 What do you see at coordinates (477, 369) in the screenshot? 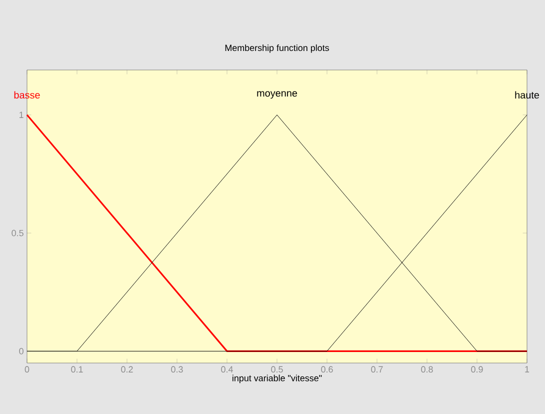
I see `x-tick-label: 0.9` at bounding box center [477, 369].